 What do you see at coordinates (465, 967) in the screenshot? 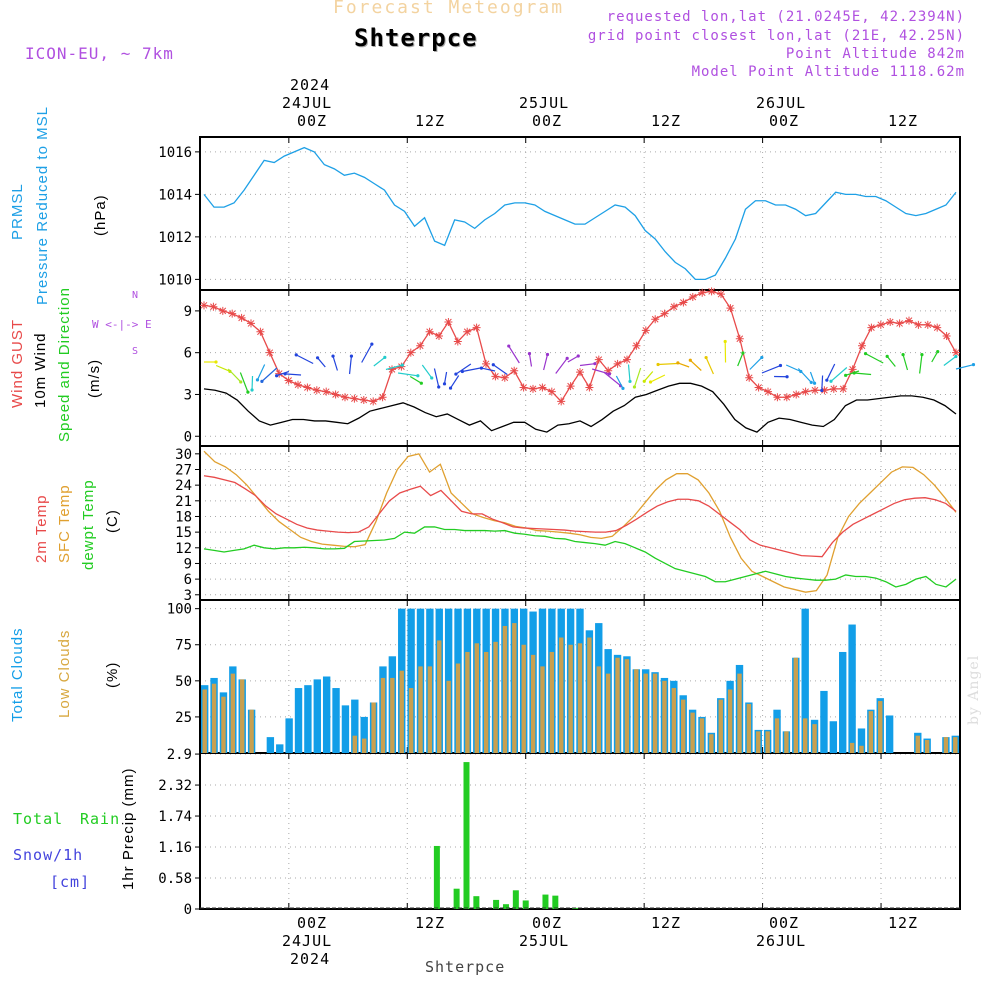
I see `footer-label: Shterpce` at bounding box center [465, 967].